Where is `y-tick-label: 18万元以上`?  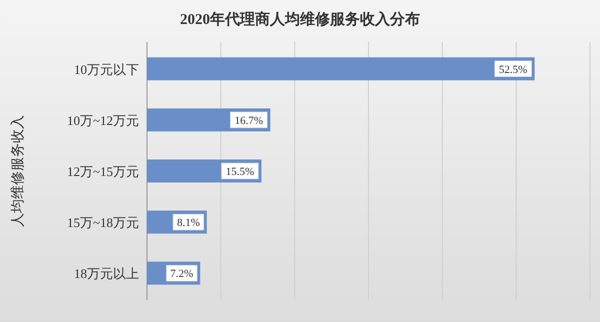 y-tick-label: 18万元以上 is located at coordinates (106, 274).